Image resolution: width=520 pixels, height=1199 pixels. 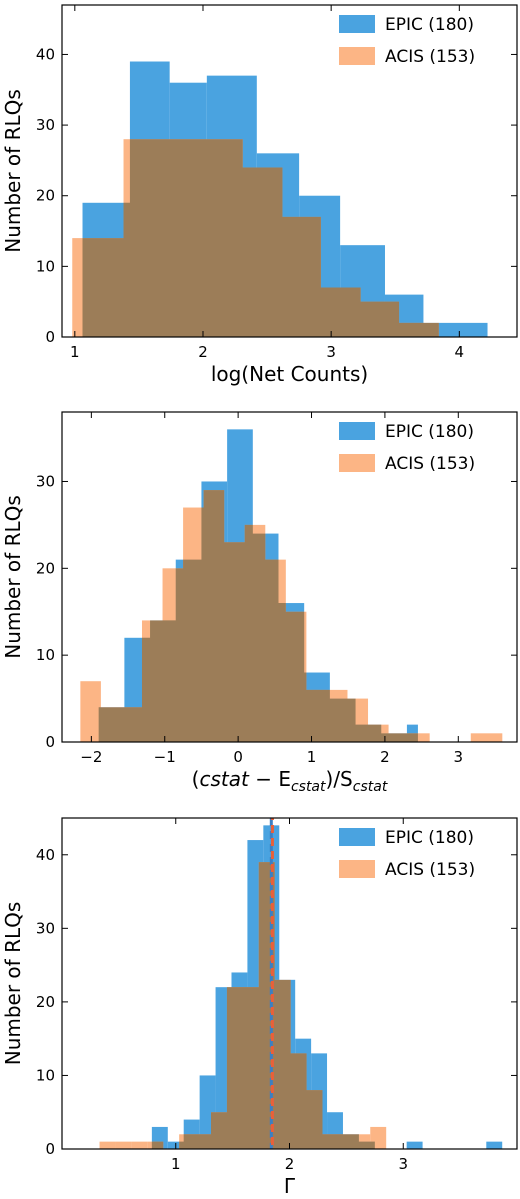 I want to click on x-tick-label: 4, so click(x=460, y=352).